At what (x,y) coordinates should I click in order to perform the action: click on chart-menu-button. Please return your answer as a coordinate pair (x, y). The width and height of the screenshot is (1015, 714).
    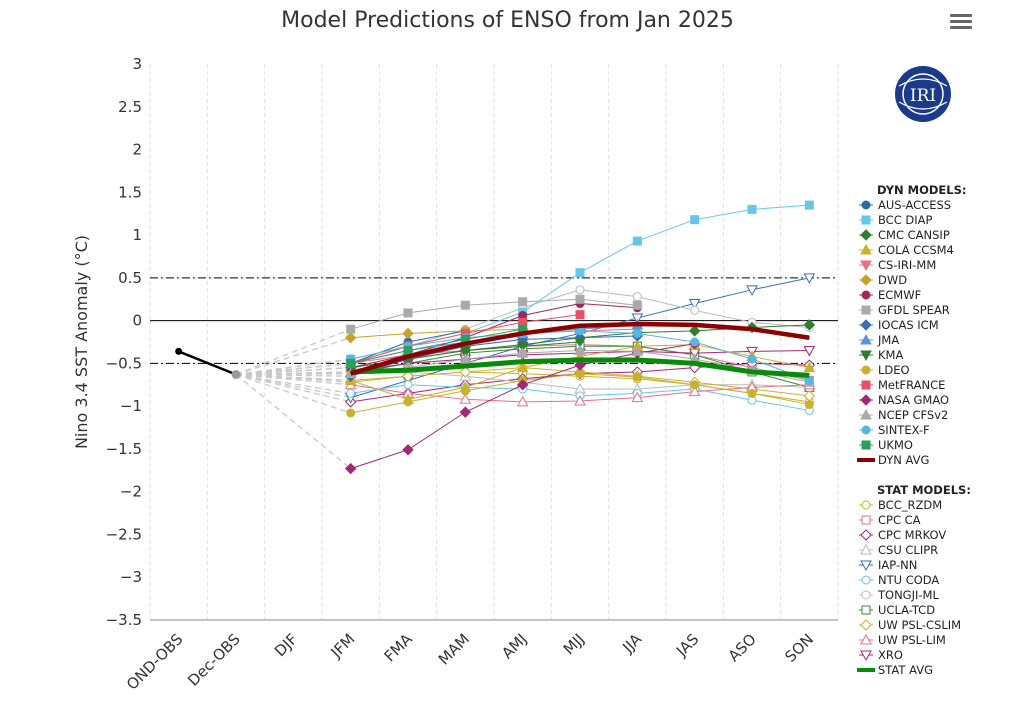
    Looking at the image, I should click on (961, 24).